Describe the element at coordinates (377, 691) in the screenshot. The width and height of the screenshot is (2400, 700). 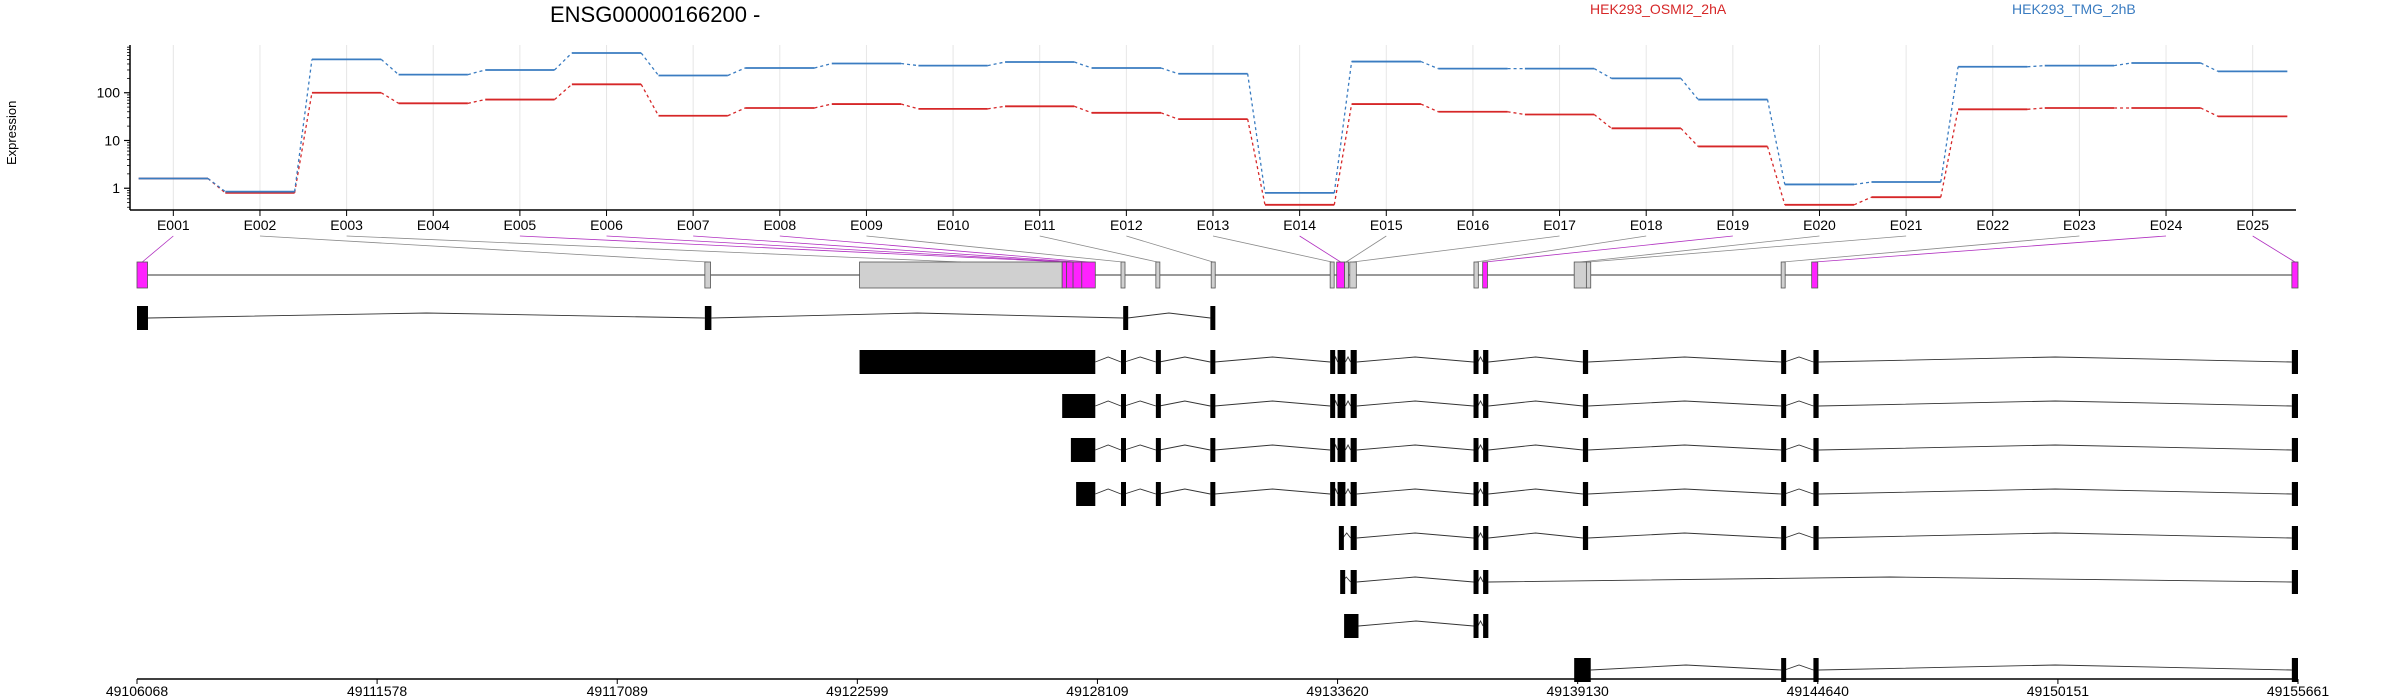
I see `genome-tick-label: 49111578` at that location.